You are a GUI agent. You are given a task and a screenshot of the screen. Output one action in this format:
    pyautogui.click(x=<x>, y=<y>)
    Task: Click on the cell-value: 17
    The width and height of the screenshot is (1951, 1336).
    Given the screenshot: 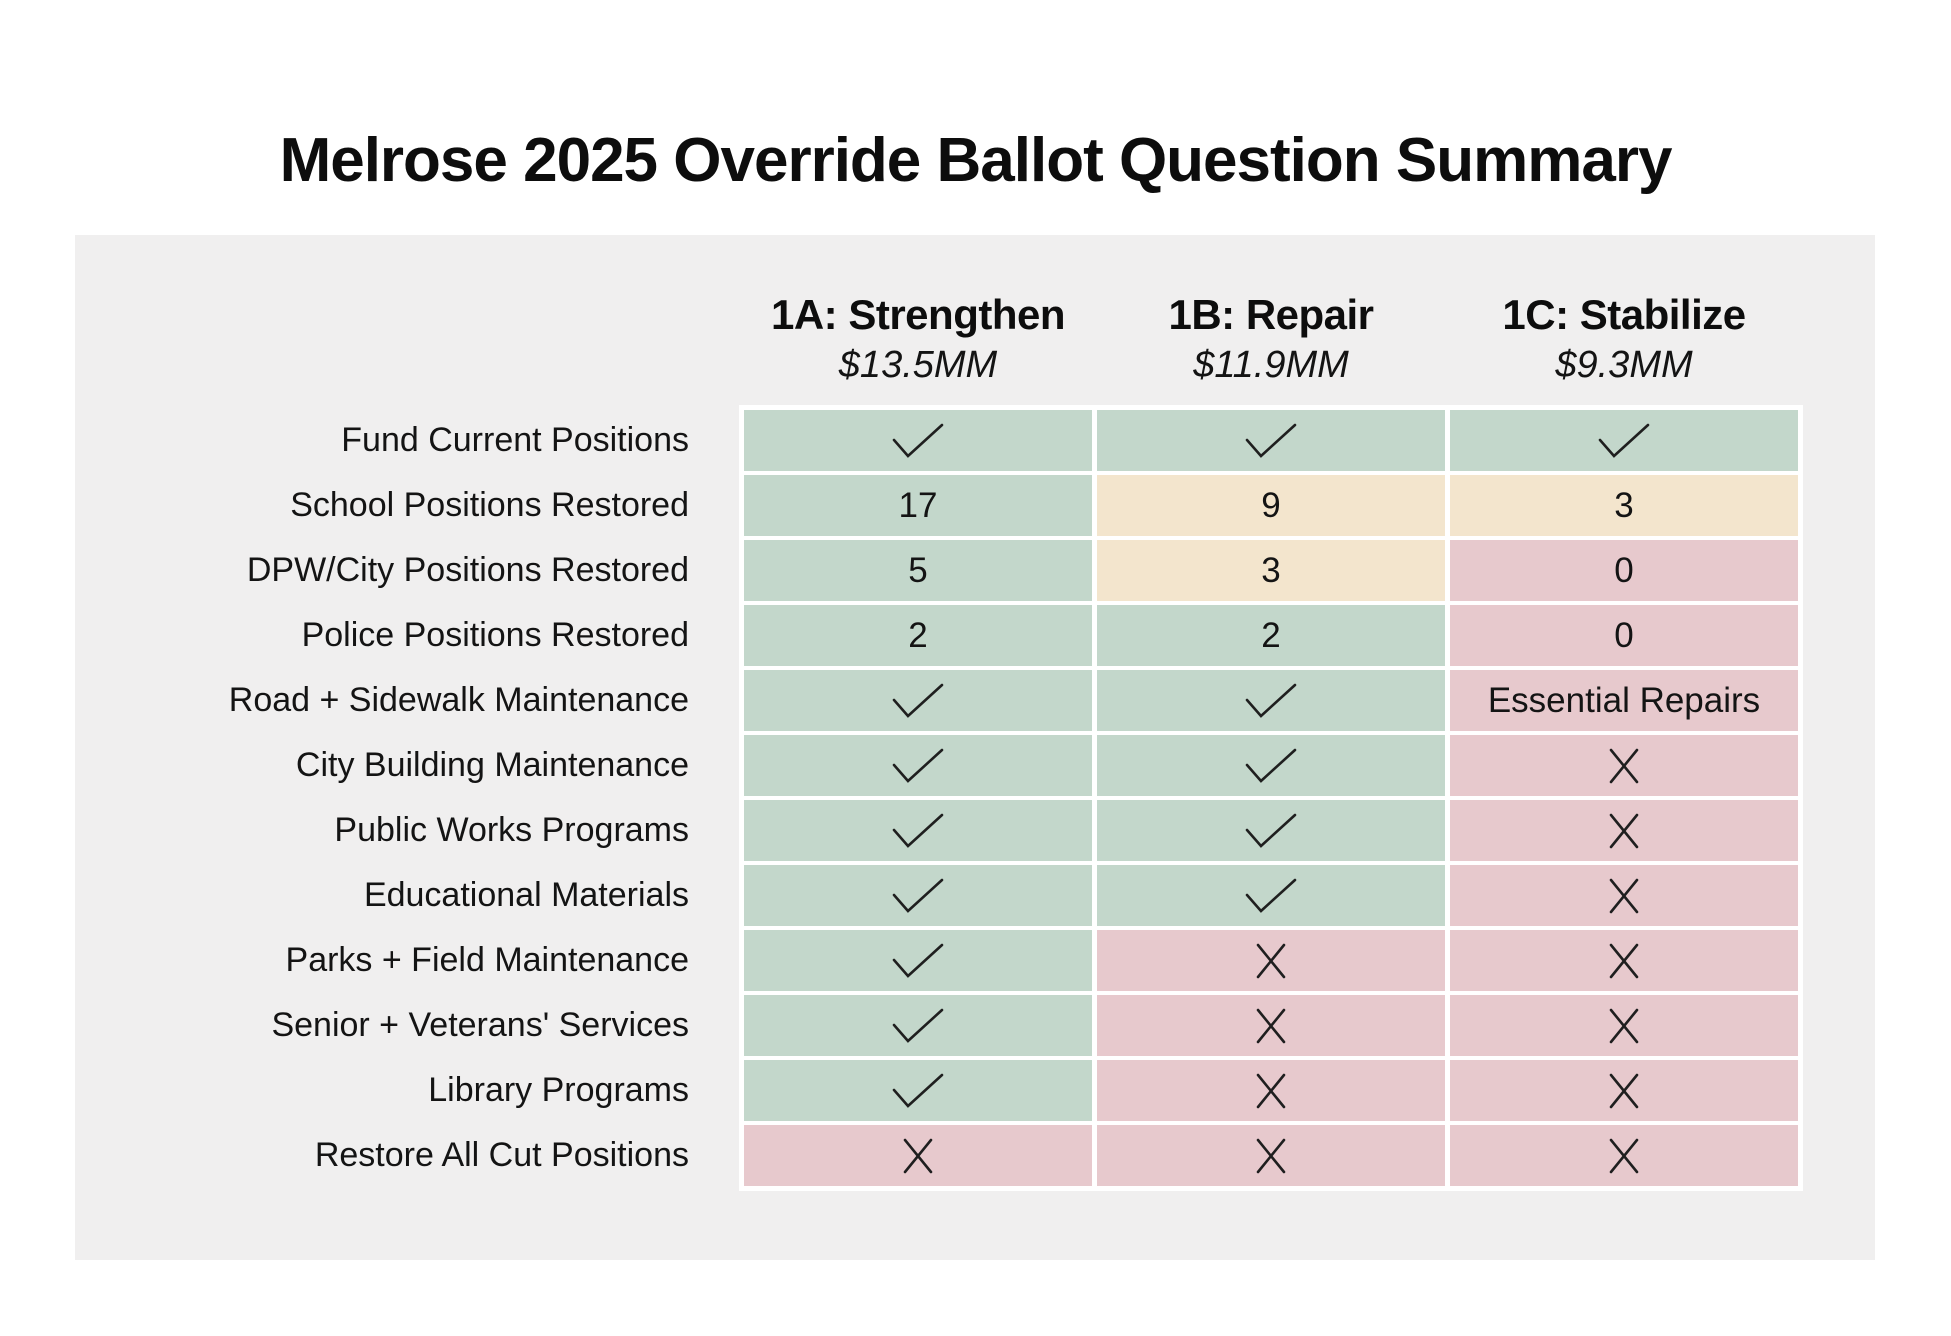 What is the action you would take?
    pyautogui.click(x=918, y=505)
    